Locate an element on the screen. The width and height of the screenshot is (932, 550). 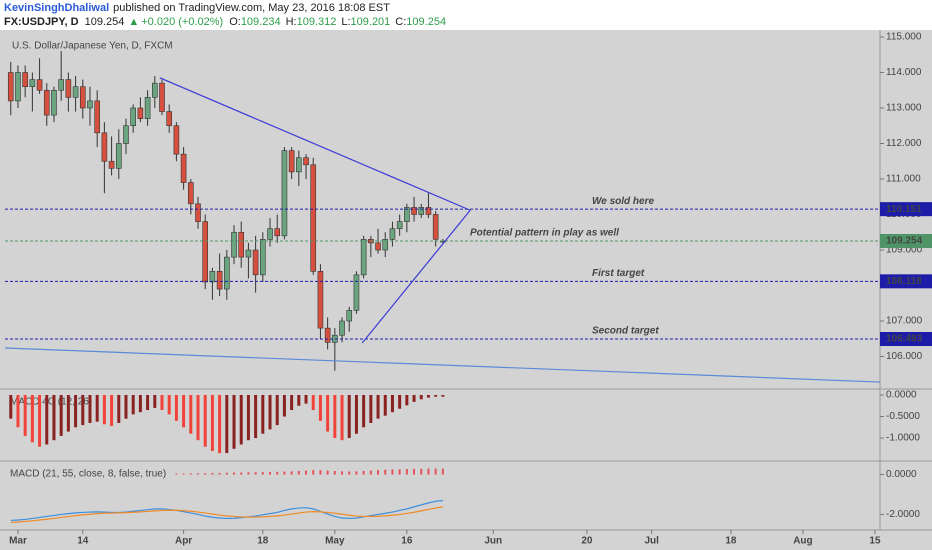
annotation: Second target is located at coordinates (625, 331).